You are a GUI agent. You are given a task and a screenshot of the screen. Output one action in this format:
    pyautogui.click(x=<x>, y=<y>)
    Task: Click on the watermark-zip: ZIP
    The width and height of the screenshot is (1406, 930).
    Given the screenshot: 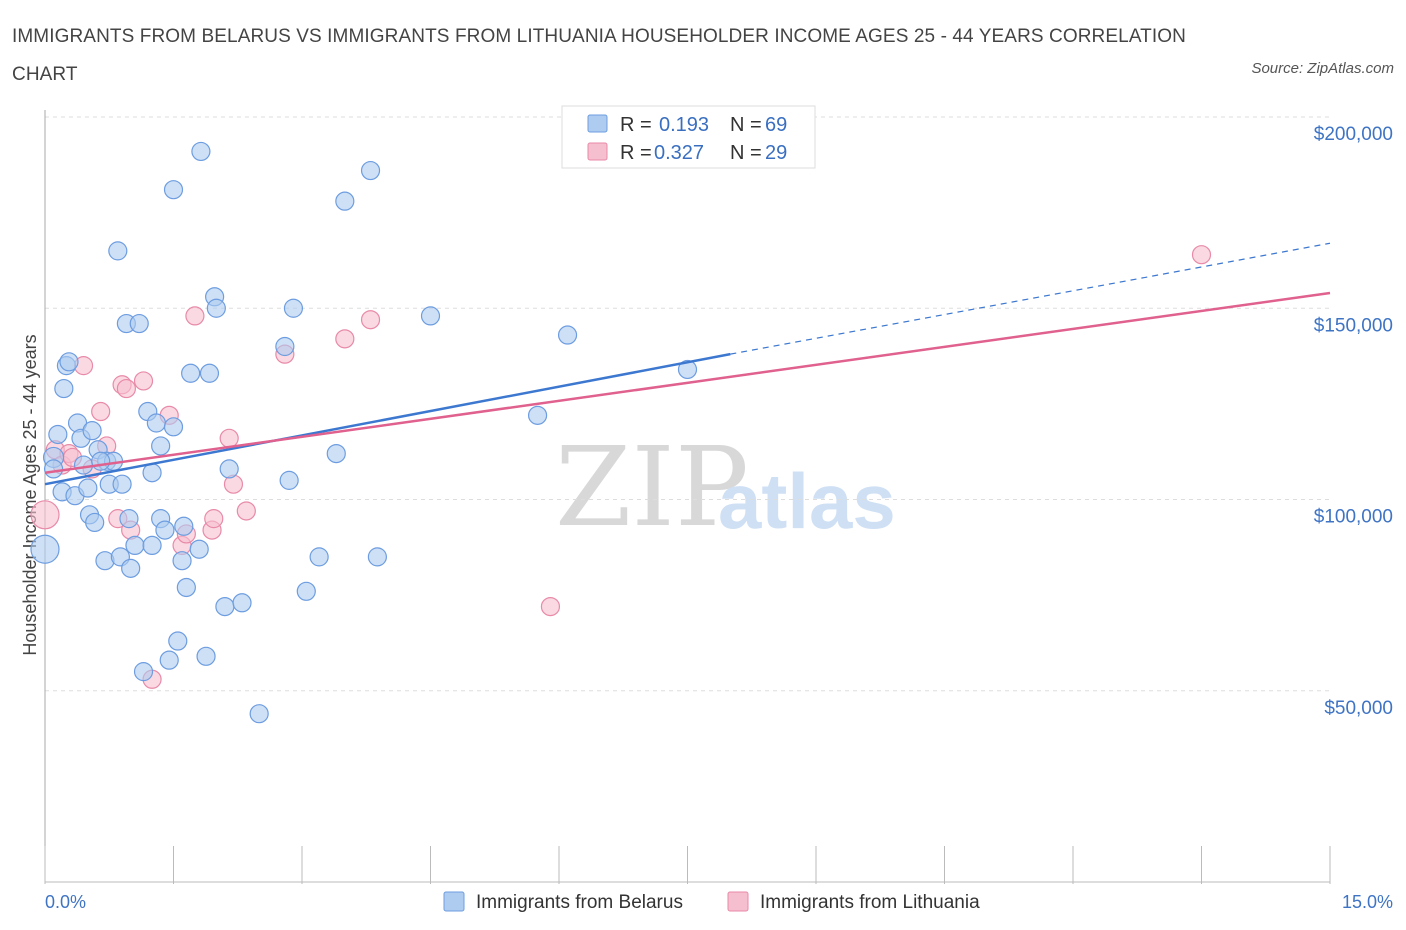 What is the action you would take?
    pyautogui.click(x=652, y=487)
    